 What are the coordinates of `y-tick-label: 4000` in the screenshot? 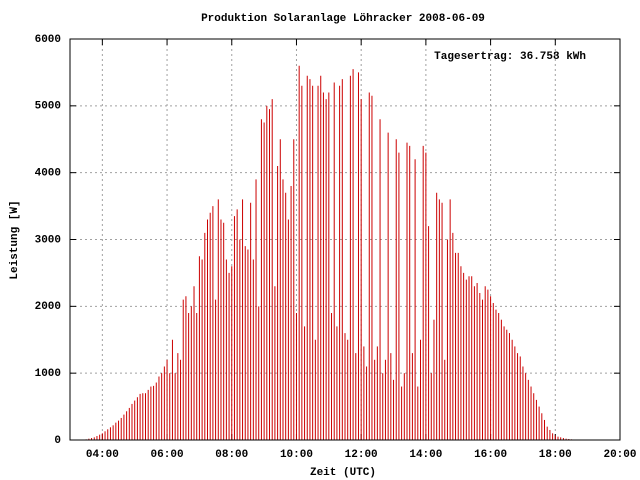 It's located at (48, 174).